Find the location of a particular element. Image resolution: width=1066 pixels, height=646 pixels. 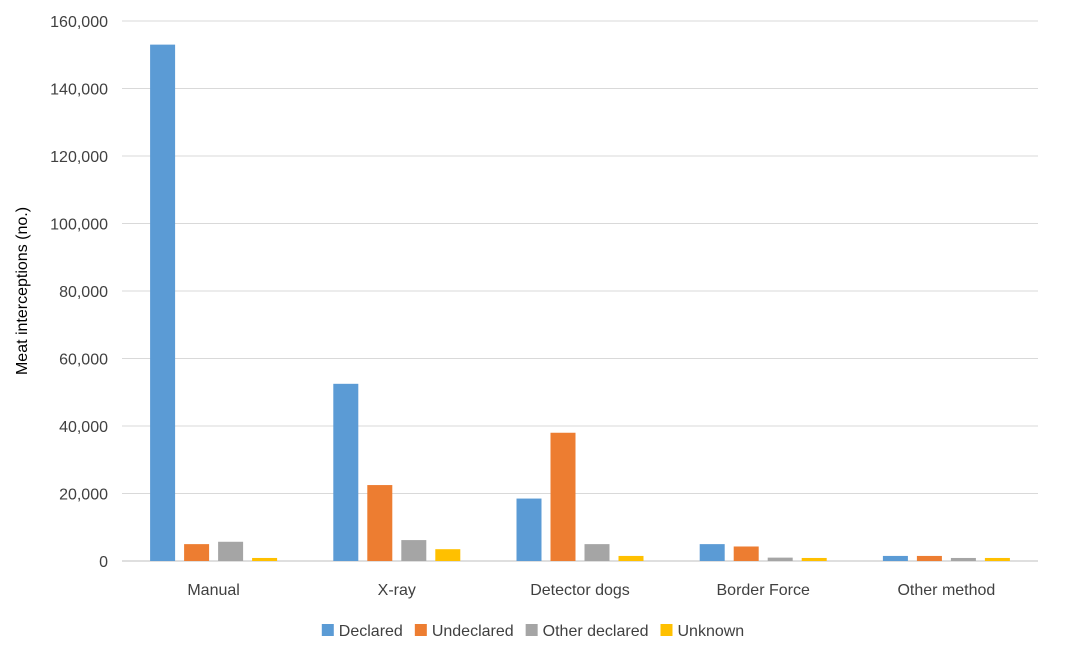

legend-label: Declared is located at coordinates (371, 631).